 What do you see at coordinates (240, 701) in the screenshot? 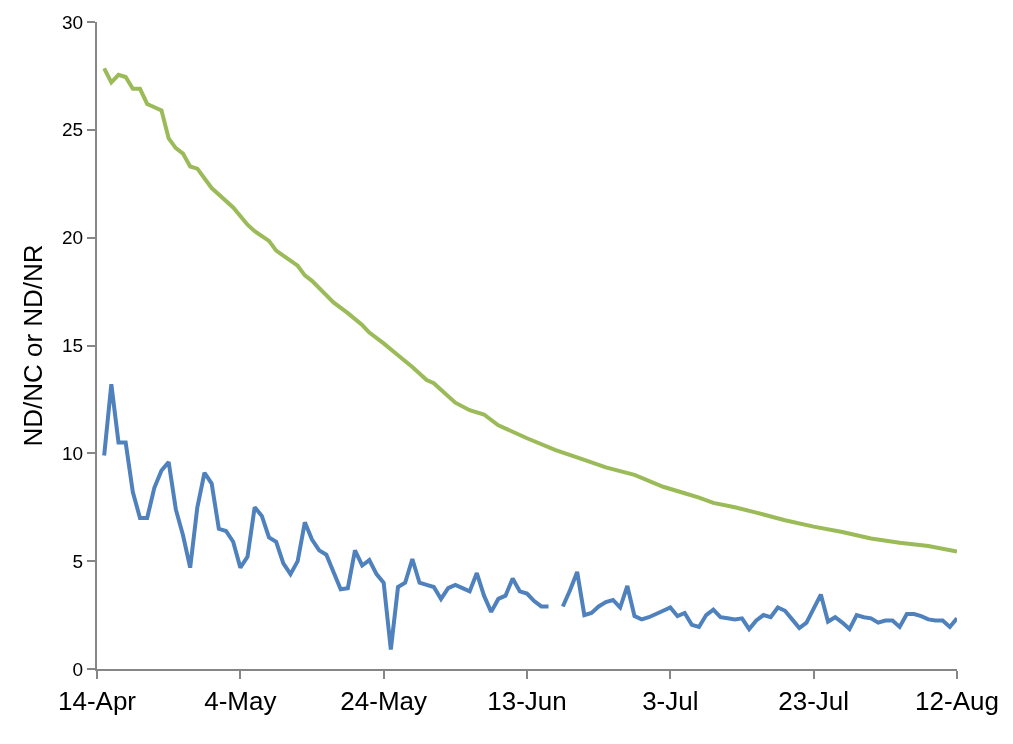
I see `x-tick-label: 4-May` at bounding box center [240, 701].